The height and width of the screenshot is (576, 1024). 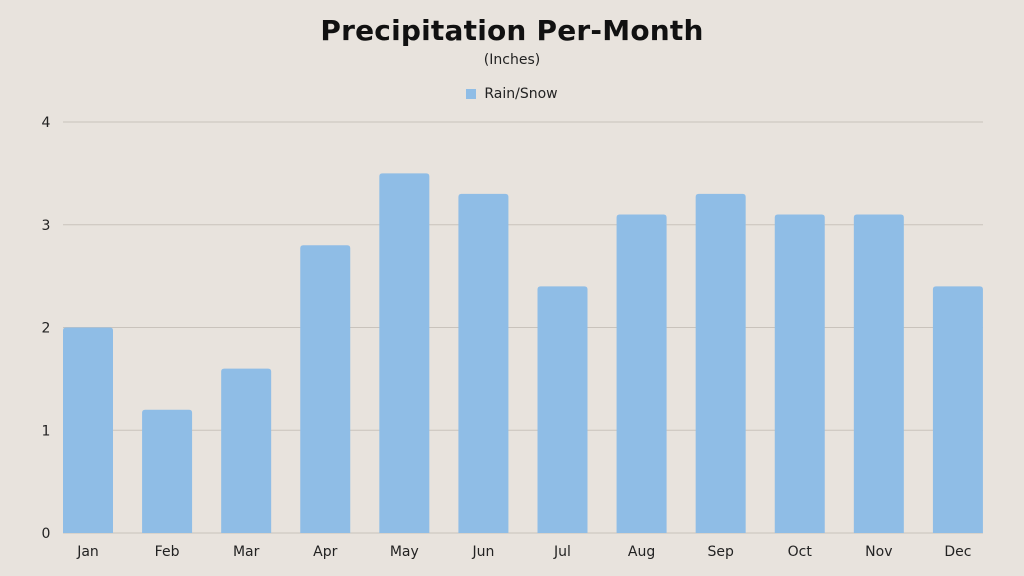 I want to click on x-tick-label-jun: Jun, so click(x=482, y=552).